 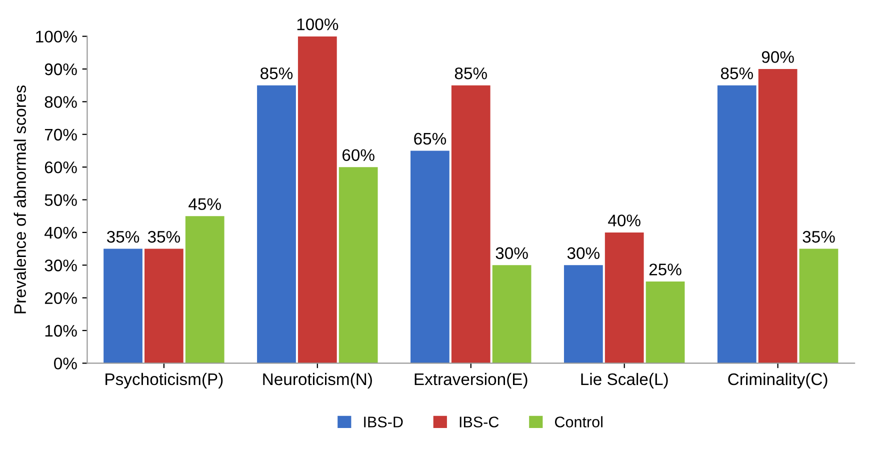 I want to click on y-tick-label: 80%, so click(x=60, y=102).